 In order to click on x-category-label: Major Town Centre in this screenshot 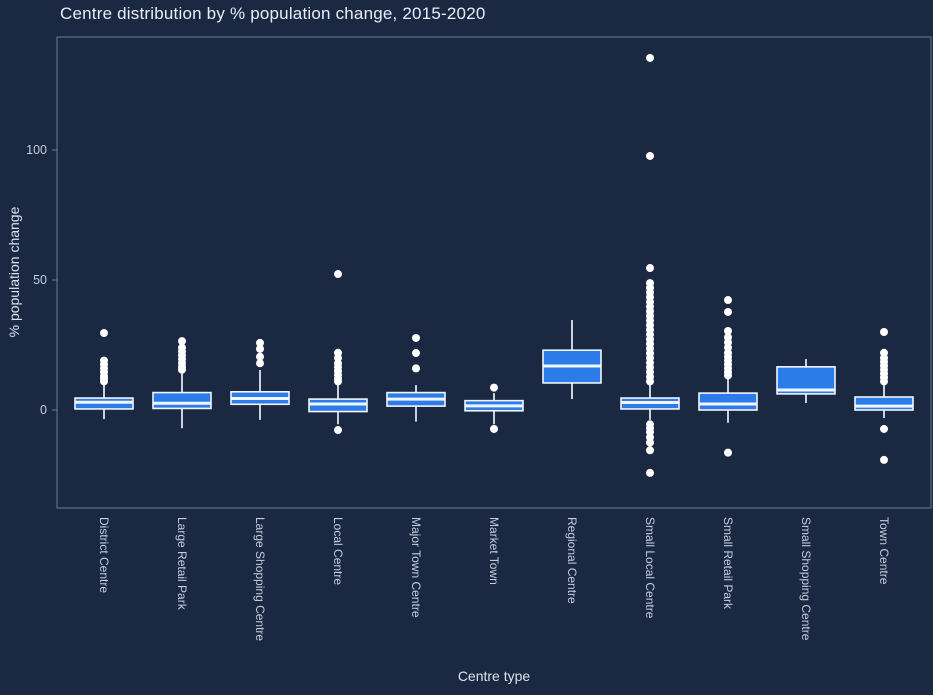, I will do `click(416, 567)`.